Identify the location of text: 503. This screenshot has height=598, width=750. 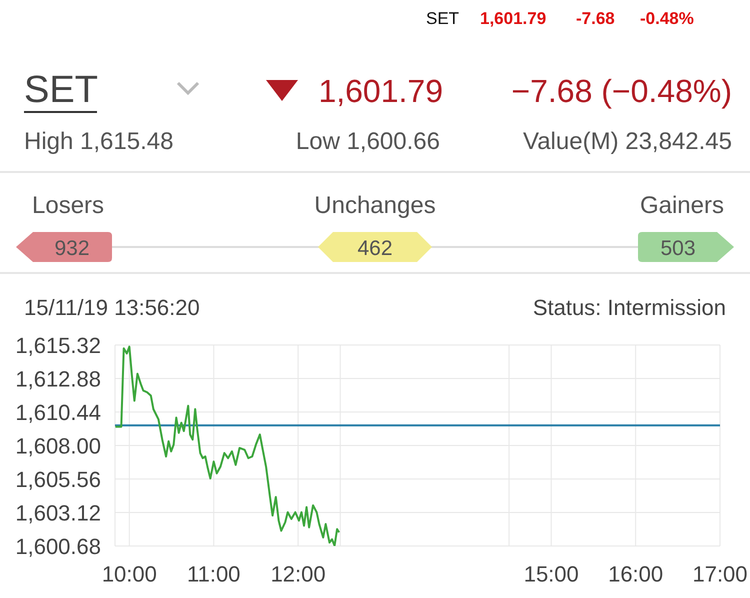
(678, 248).